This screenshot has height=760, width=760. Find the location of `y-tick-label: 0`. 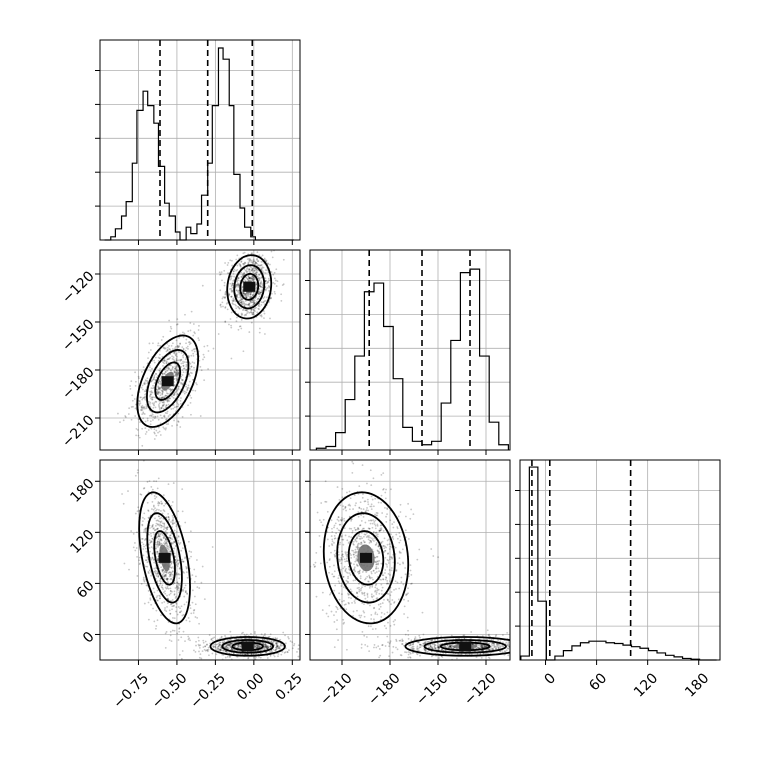

y-tick-label: 0 is located at coordinates (89, 638).